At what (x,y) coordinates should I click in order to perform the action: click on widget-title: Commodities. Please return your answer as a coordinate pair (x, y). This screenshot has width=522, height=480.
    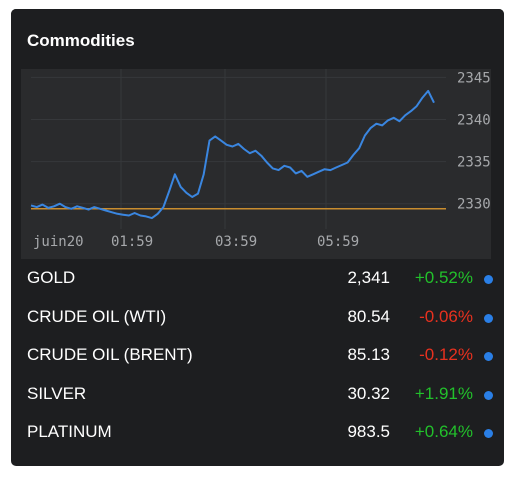
    Looking at the image, I should click on (81, 40).